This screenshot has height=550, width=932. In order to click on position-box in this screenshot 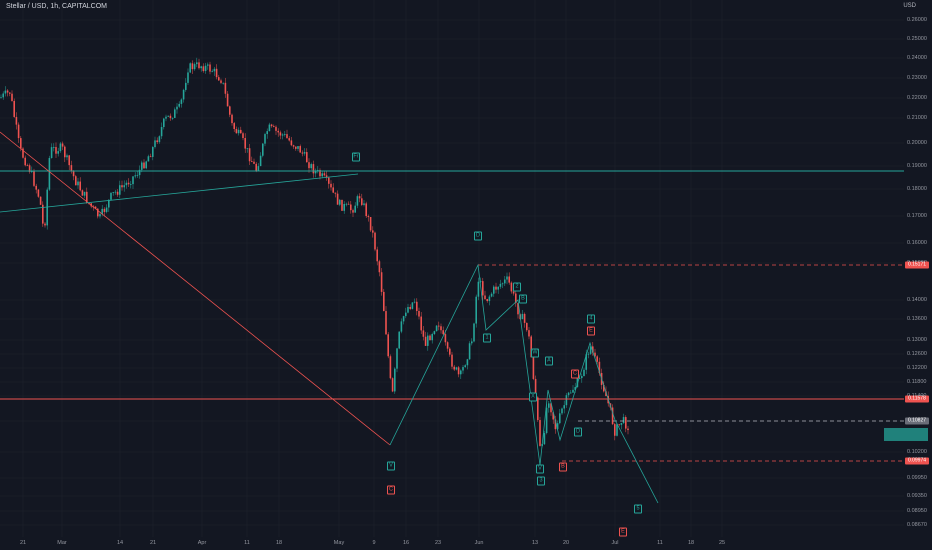, I will do `click(906, 434)`.